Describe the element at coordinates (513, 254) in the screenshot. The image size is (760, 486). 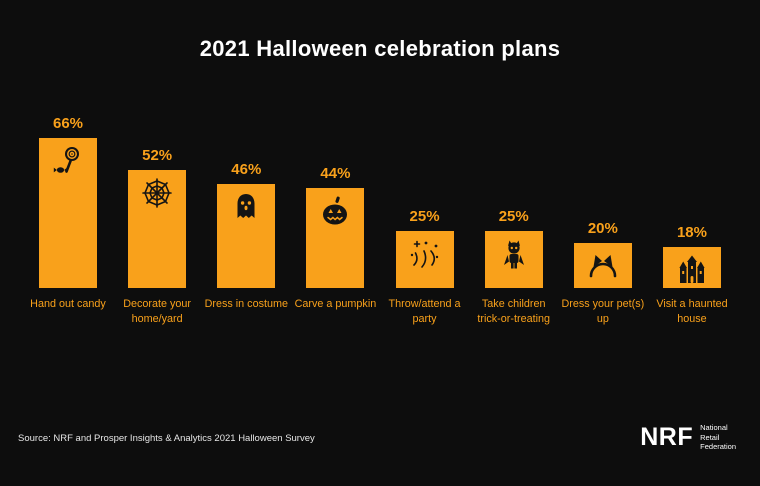
I see `costumed-child-icon` at that location.